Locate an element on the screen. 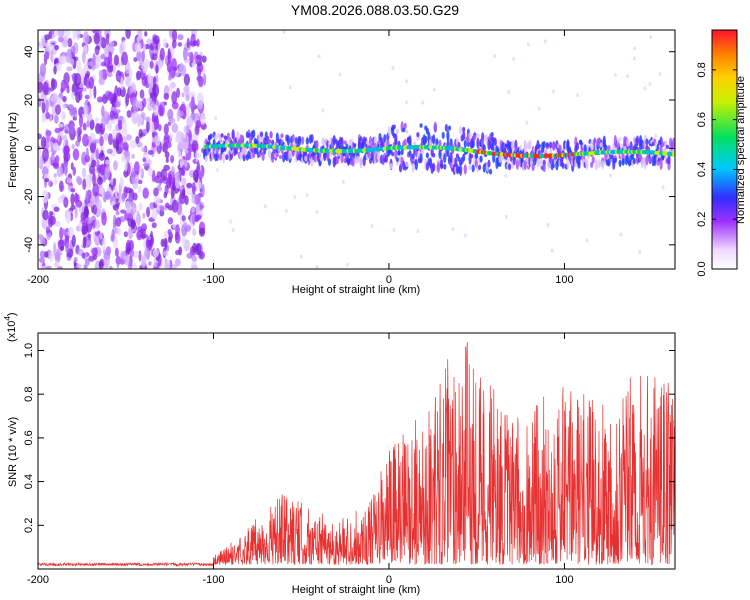 Image resolution: width=750 pixels, height=600 pixels. bottom-x-axis-label: Height of straight line (km) is located at coordinates (356, 590).